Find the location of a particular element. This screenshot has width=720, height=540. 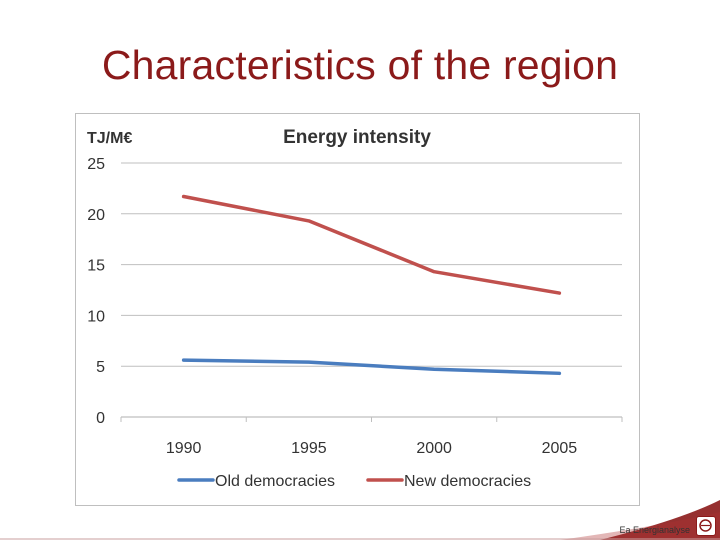

x-tick-label: 1990 is located at coordinates (184, 448).